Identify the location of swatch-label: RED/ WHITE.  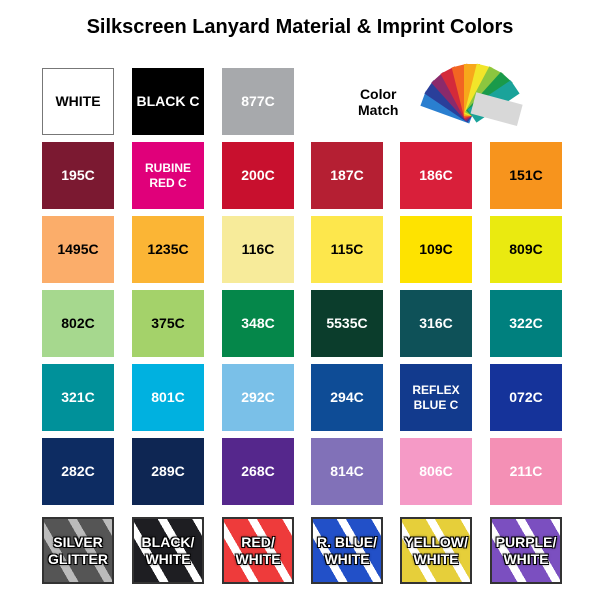
(258, 550).